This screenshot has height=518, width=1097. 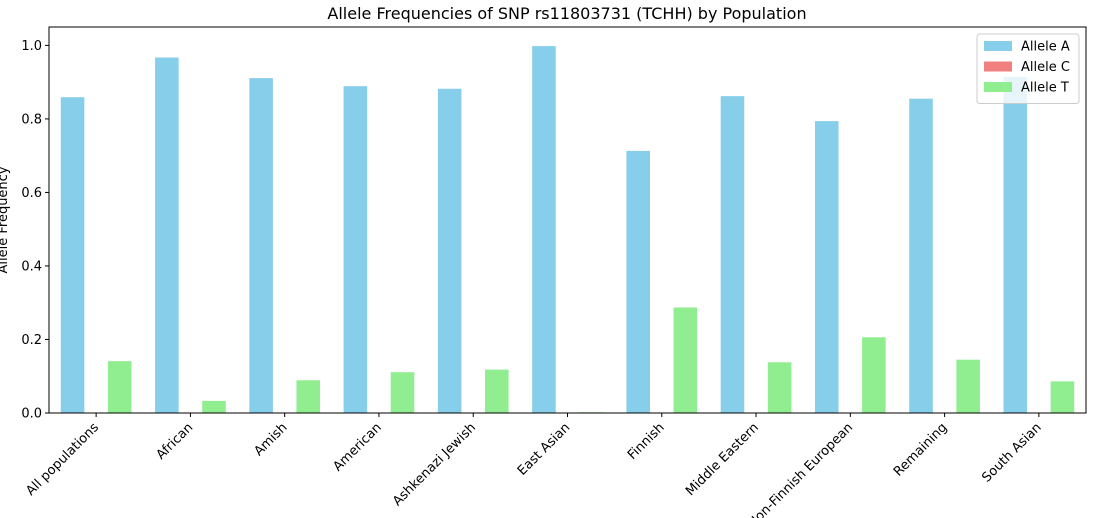 What do you see at coordinates (1045, 88) in the screenshot?
I see `legend-label: Allele T` at bounding box center [1045, 88].